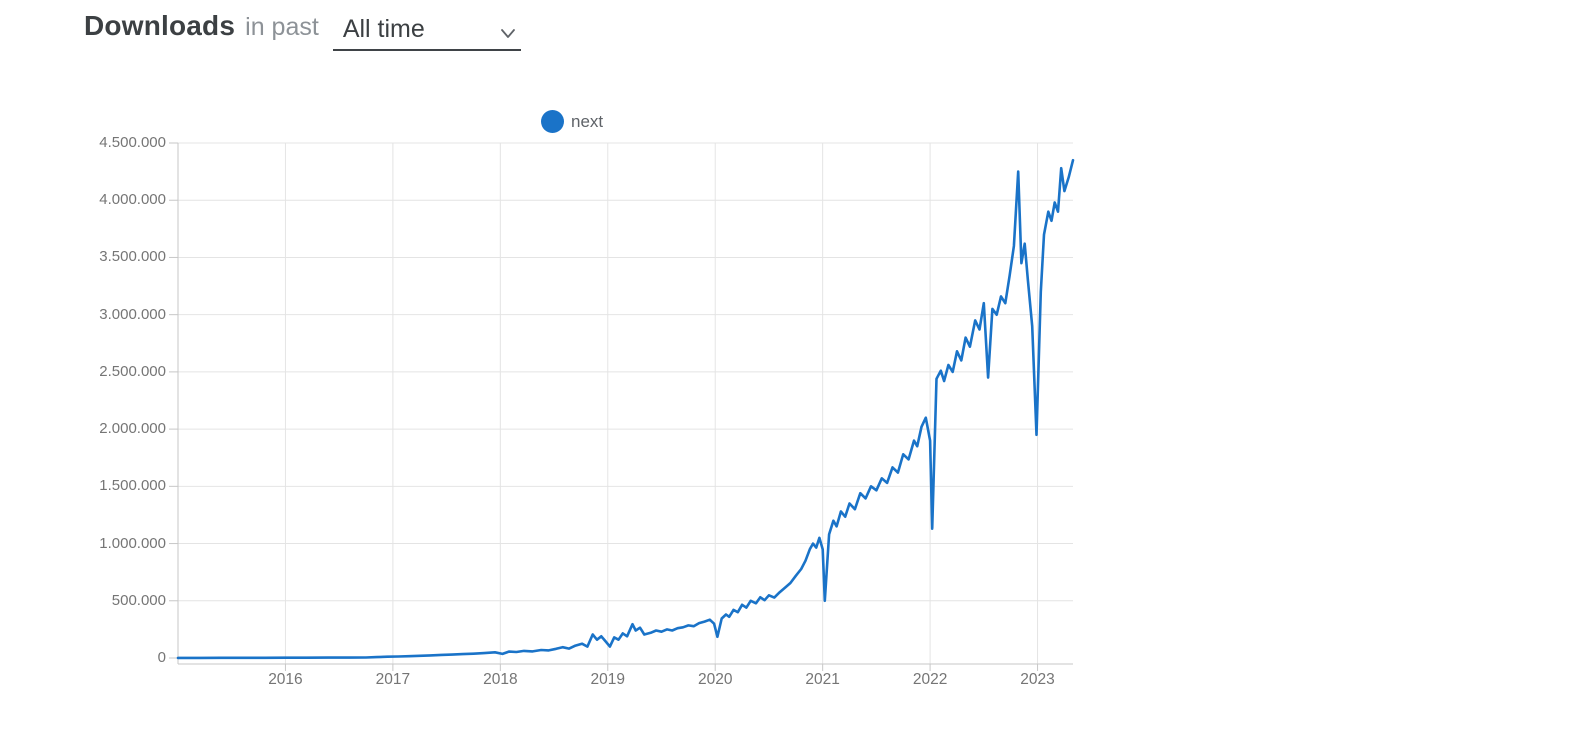 This screenshot has width=1571, height=732. I want to click on chevron-down-icon, so click(507, 31).